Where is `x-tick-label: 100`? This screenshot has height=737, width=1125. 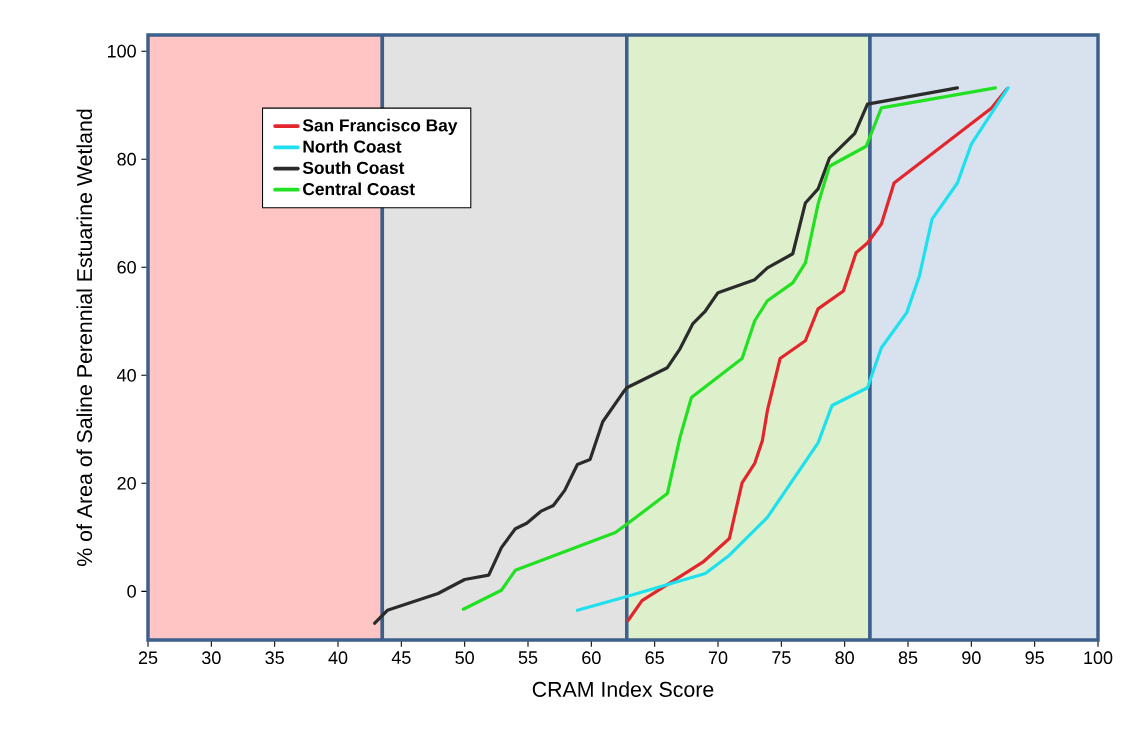
x-tick-label: 100 is located at coordinates (1098, 658).